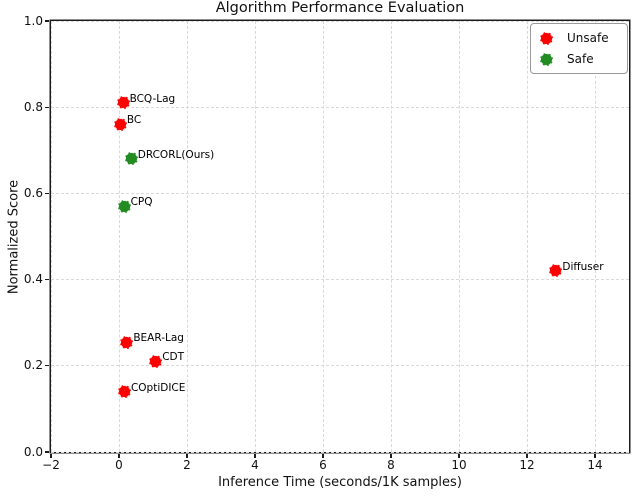  I want to click on x-tick-label: 14, so click(595, 465).